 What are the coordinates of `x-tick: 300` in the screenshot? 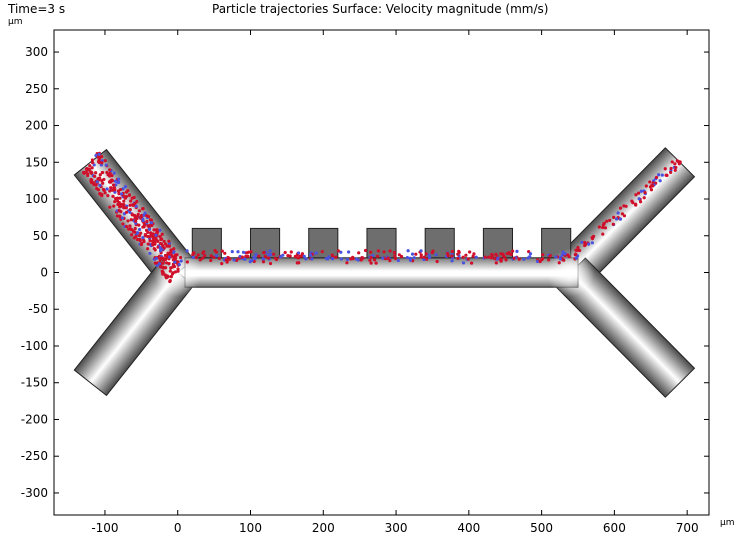 It's located at (396, 282).